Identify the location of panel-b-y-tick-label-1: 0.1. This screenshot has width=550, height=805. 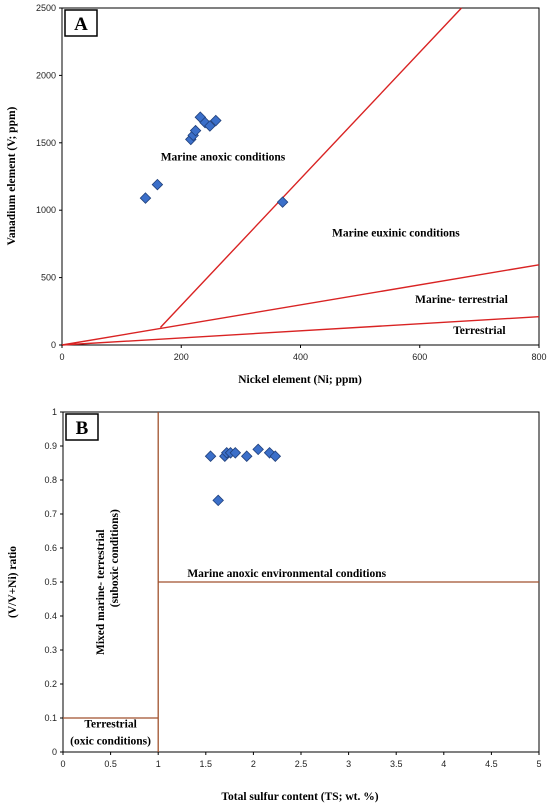
(50, 718).